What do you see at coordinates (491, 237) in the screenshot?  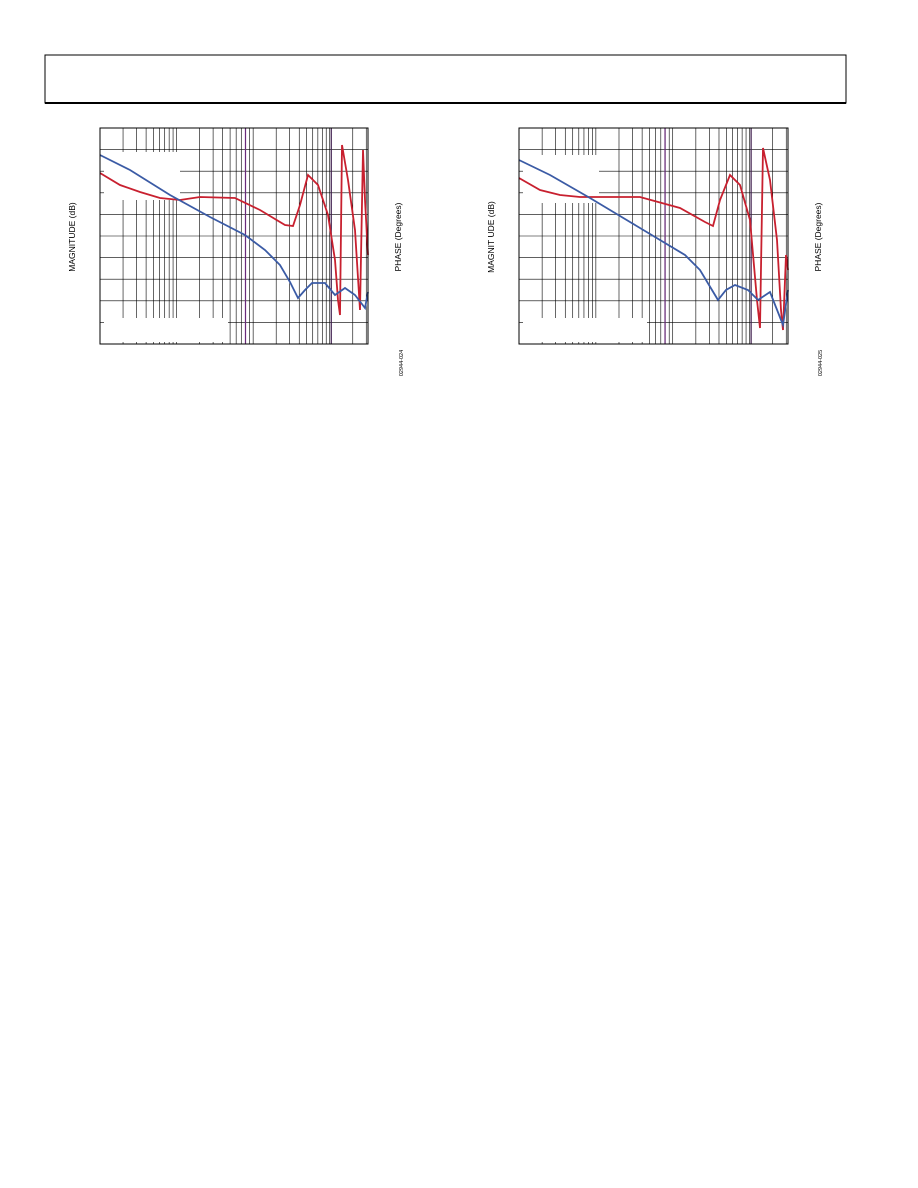 I see `y-axis-label: MAGNIT UDE (dB)` at bounding box center [491, 237].